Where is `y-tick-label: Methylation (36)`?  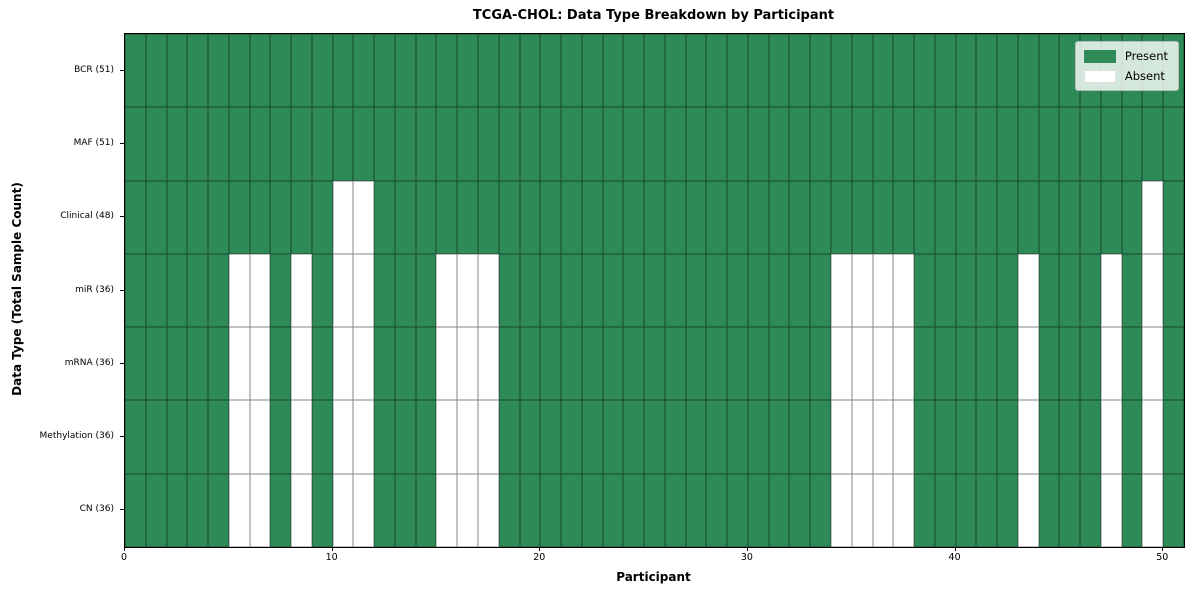
y-tick-label: Methylation (36) is located at coordinates (76, 436).